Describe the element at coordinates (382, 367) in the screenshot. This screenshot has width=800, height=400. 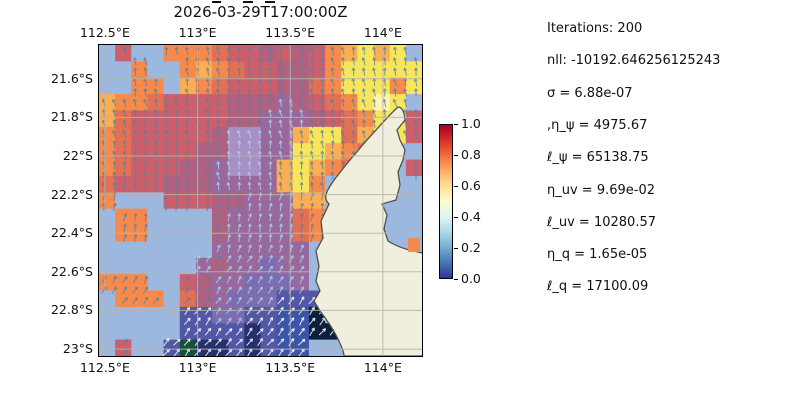
I see `x-tick-label-bottom: 114°E` at that location.